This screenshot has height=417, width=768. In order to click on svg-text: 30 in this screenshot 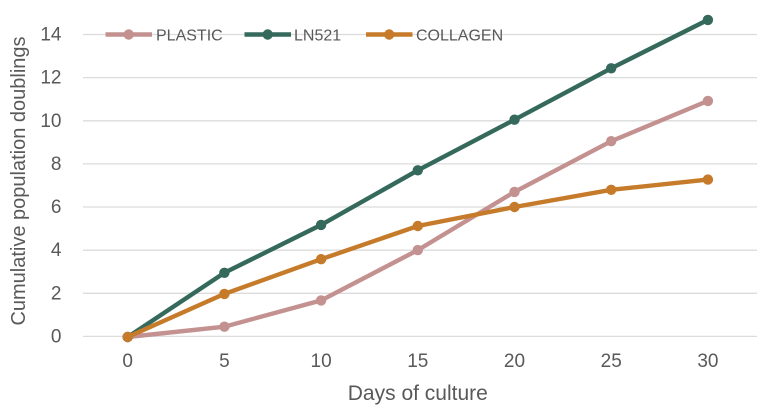, I will do `click(707, 361)`.